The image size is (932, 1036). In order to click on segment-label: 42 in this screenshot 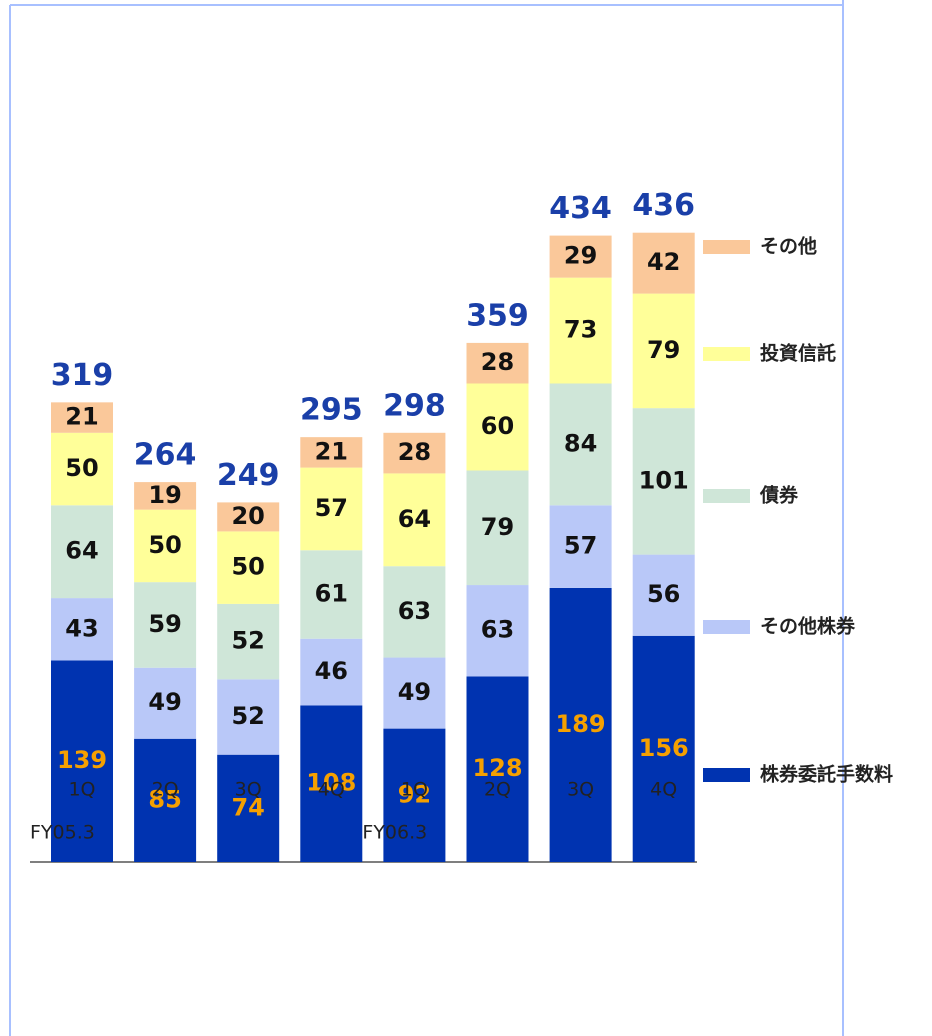, I will do `click(663, 262)`.